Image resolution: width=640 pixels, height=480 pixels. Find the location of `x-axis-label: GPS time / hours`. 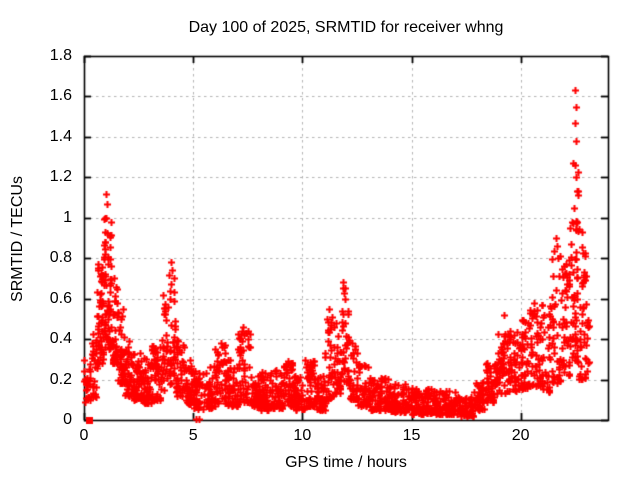

x-axis-label: GPS time / hours is located at coordinates (346, 462).